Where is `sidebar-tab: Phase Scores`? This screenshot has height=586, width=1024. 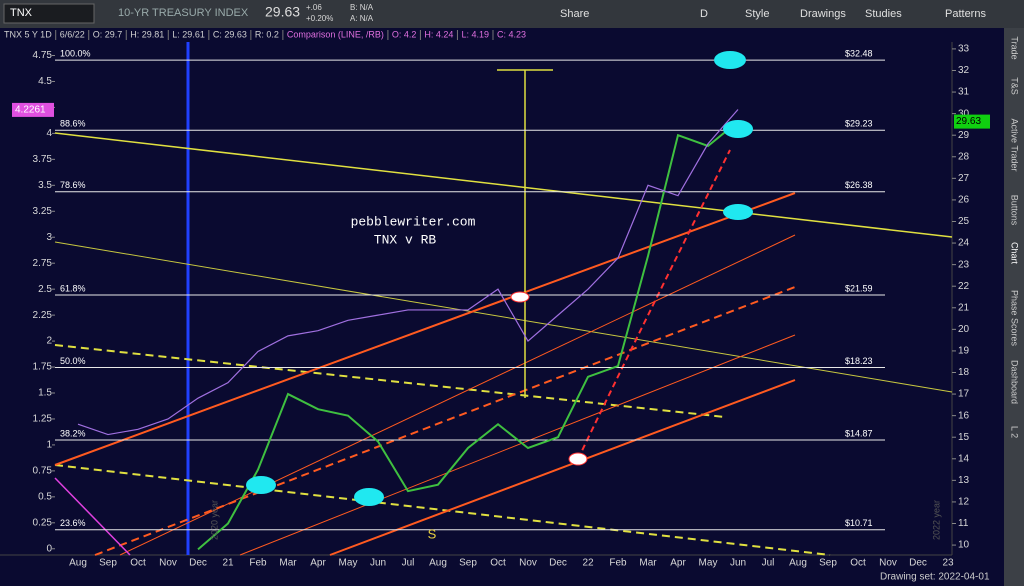
sidebar-tab: Phase Scores is located at coordinates (1015, 318).